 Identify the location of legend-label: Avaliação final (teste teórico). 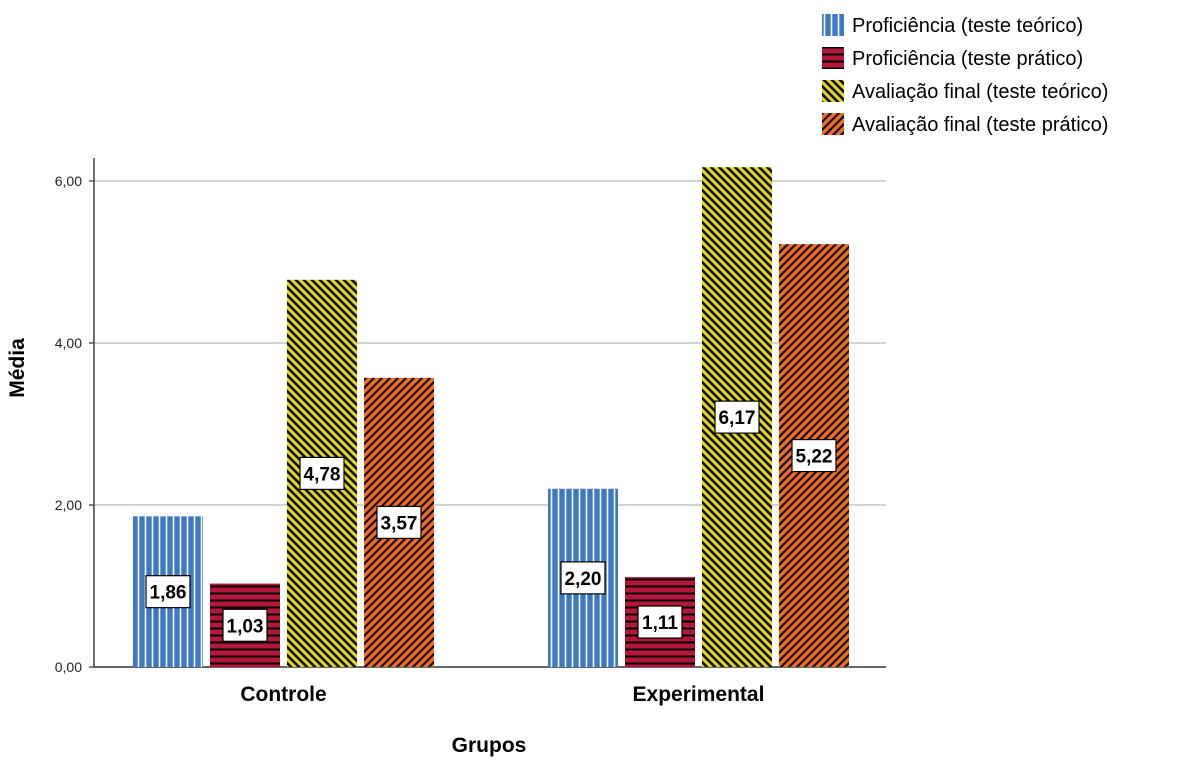
(980, 92).